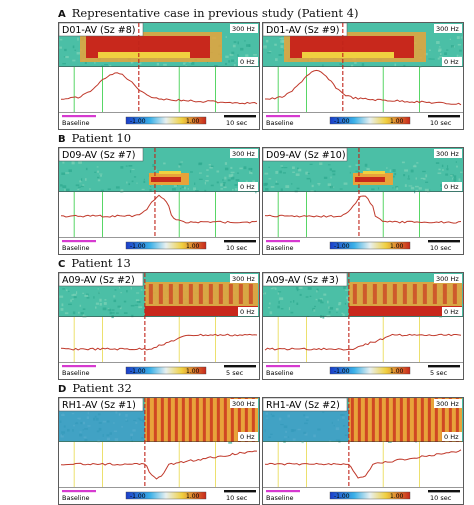 The image size is (474, 505). I want to click on time-scale-label: 10 sec, so click(441, 498).